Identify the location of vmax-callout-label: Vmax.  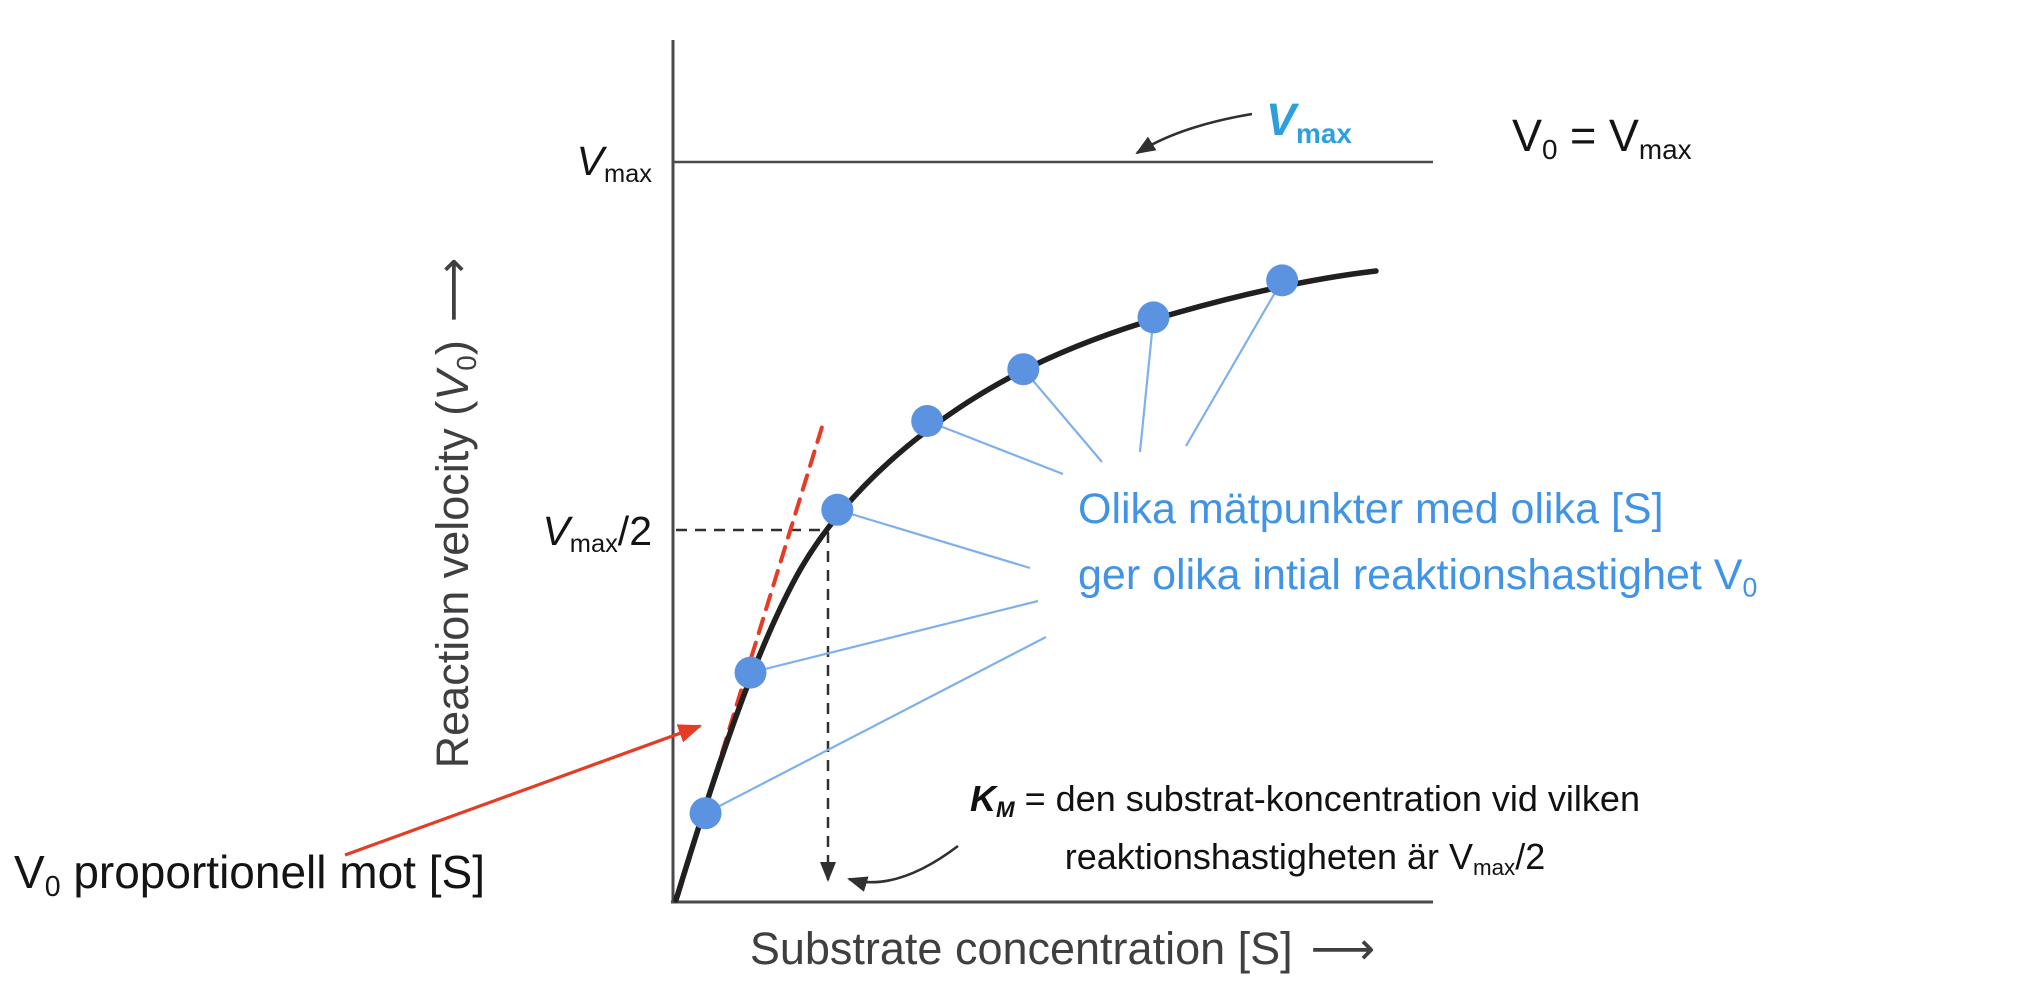
(1309, 122).